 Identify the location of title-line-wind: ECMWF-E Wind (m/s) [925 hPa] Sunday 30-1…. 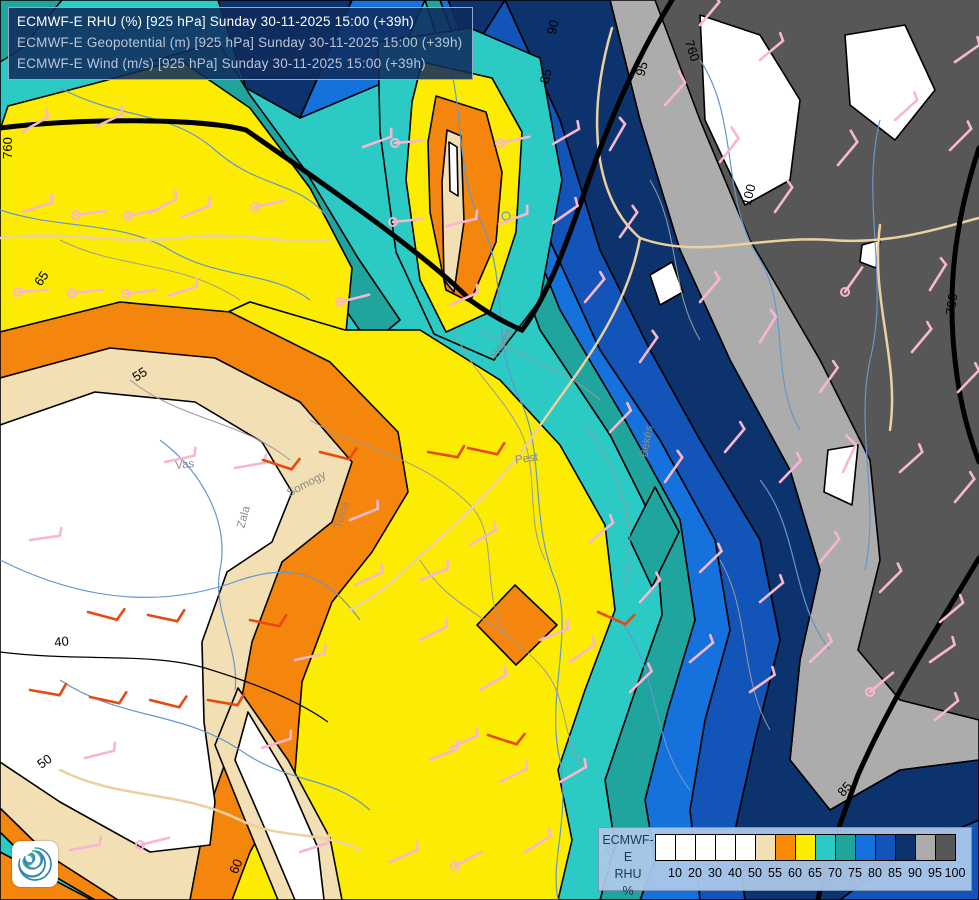
(221, 63).